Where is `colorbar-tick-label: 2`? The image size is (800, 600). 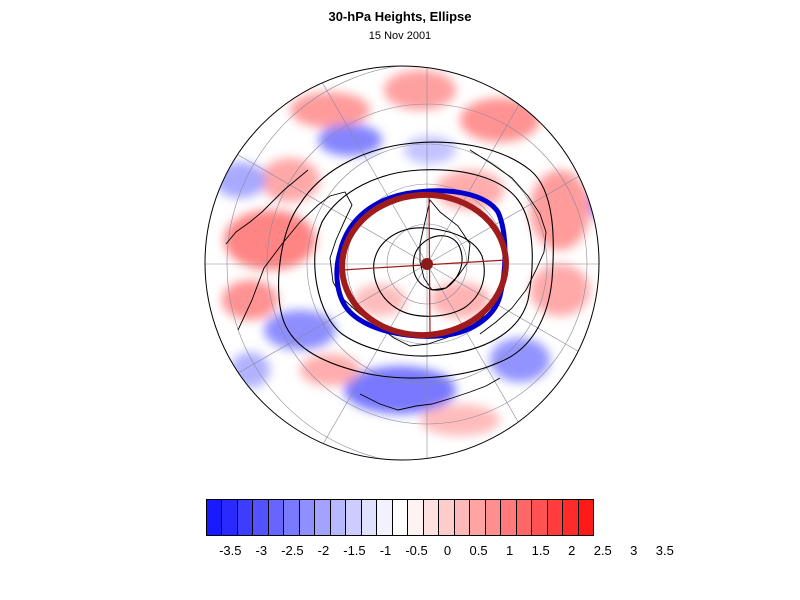 colorbar-tick-label: 2 is located at coordinates (572, 550).